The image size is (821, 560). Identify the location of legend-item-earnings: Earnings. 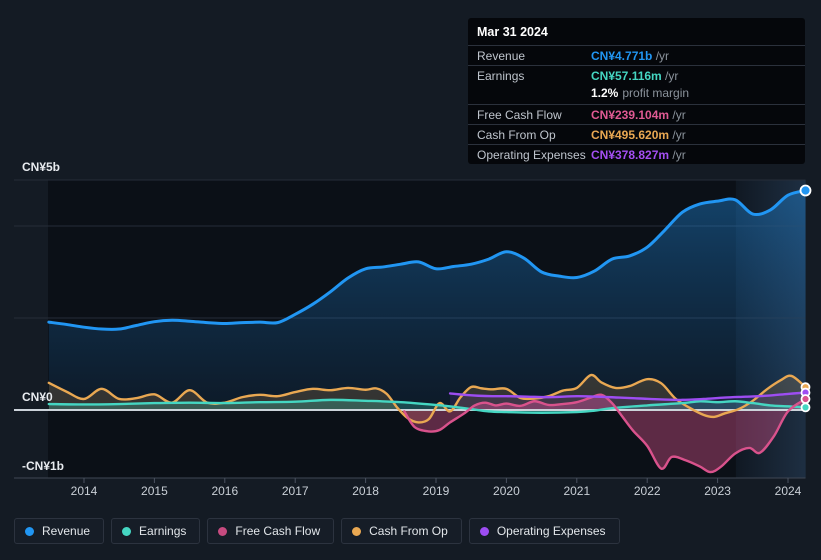
(156, 531).